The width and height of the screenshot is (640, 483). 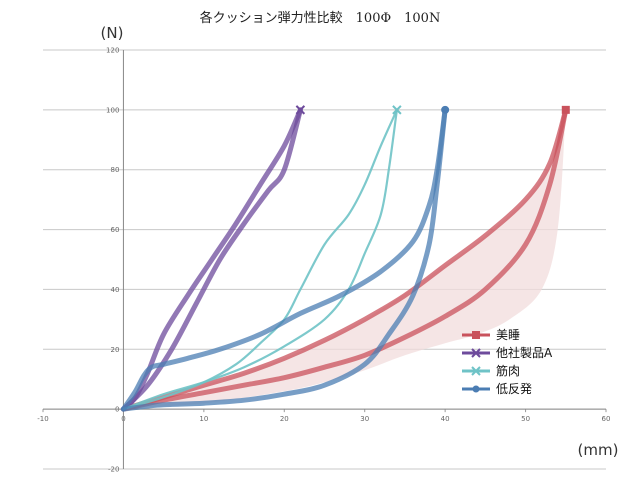 I want to click on y-axis-label: (N), so click(x=112, y=33).